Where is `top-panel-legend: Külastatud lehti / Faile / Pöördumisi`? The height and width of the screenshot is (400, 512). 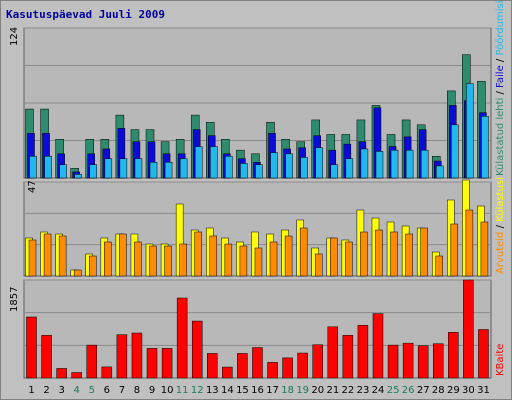
top-panel-legend: Külastatud lehti / Faile / Pöördumisi is located at coordinates (500, 88).